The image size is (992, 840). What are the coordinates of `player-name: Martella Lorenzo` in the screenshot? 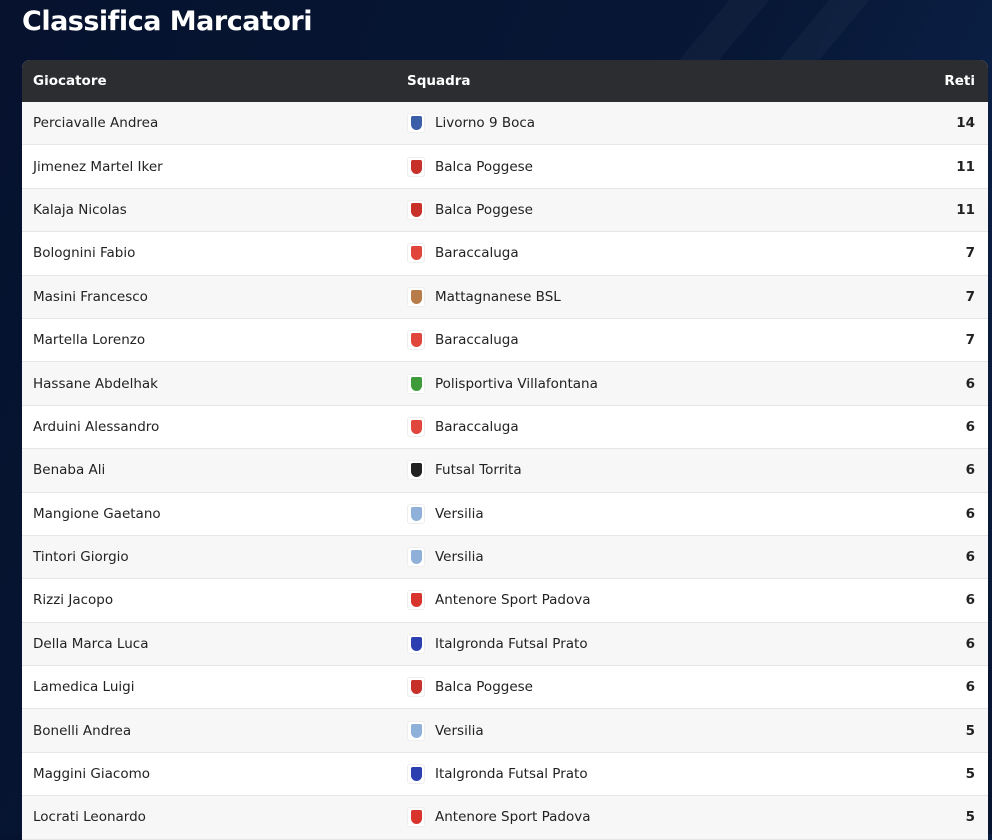 It's located at (89, 340).